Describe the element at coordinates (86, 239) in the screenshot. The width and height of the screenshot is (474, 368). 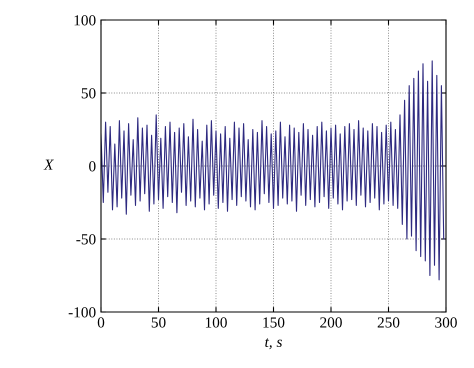
I see `y-tick-label: -50` at that location.